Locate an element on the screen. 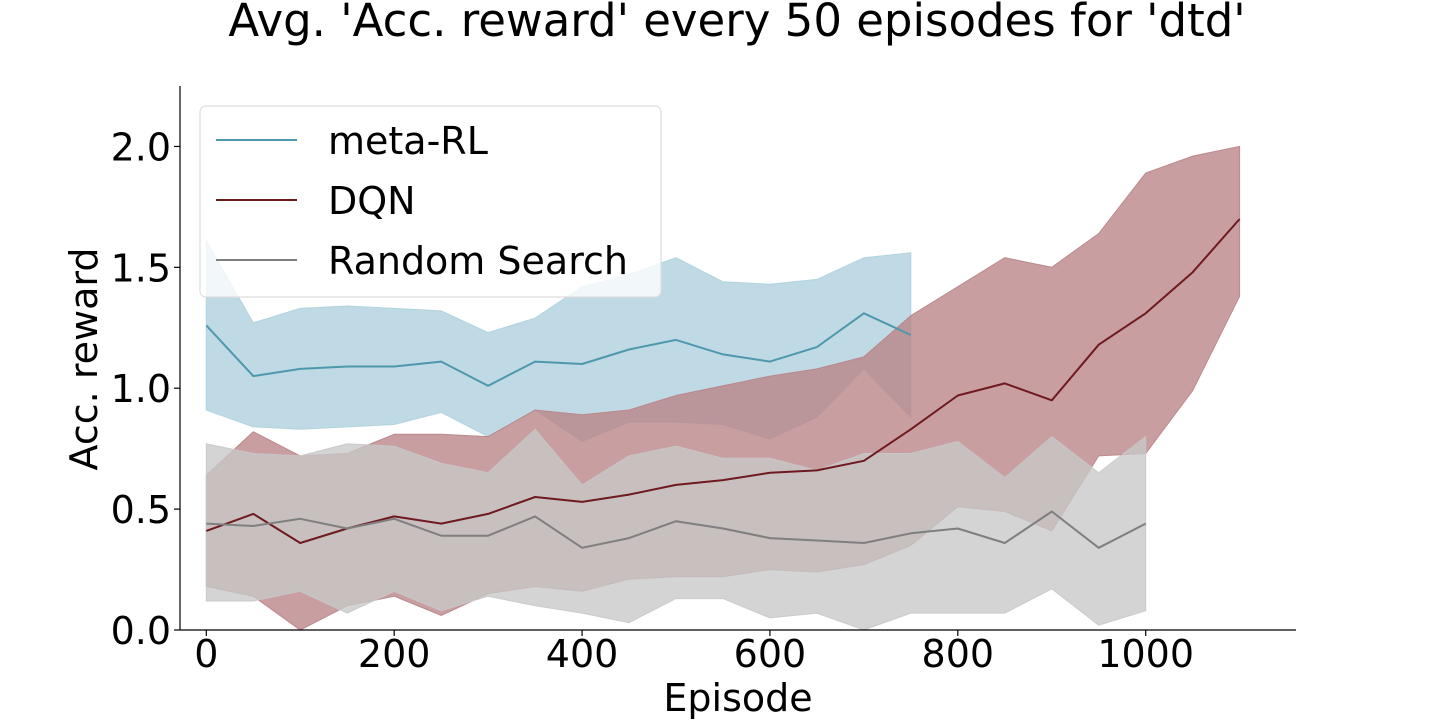 The image size is (1440, 720). legend-label-meta-rl: meta-RL is located at coordinates (408, 141).